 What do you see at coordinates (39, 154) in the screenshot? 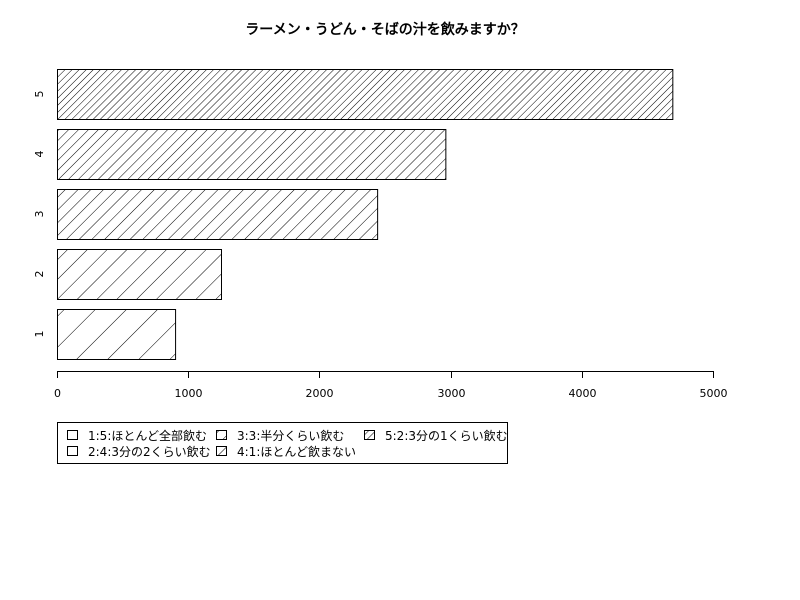
I see `y-tick-label-4: 4` at bounding box center [39, 154].